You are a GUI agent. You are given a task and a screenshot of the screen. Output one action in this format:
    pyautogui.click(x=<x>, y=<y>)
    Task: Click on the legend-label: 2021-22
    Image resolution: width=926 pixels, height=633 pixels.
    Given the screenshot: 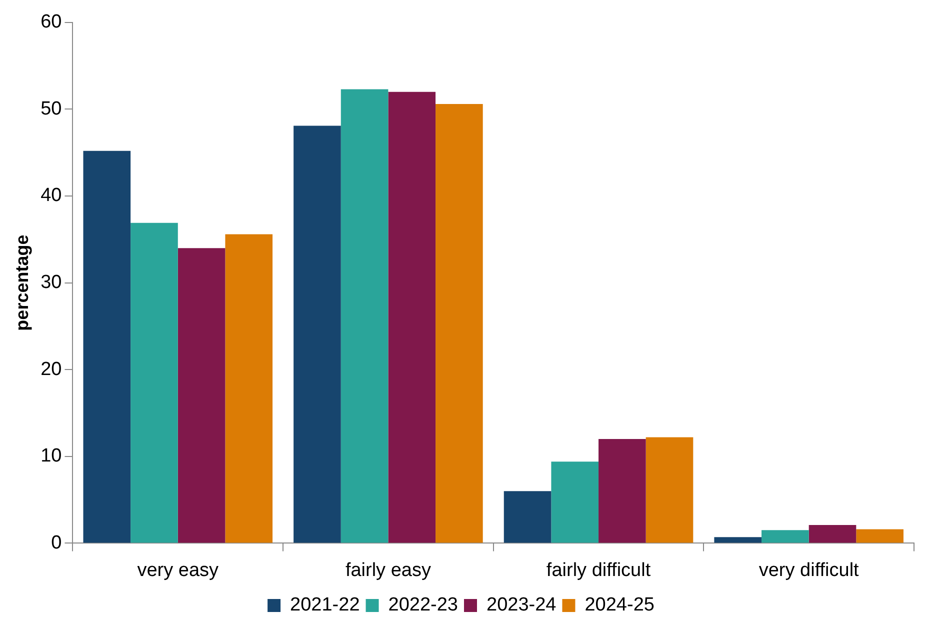 What is the action you would take?
    pyautogui.click(x=325, y=605)
    